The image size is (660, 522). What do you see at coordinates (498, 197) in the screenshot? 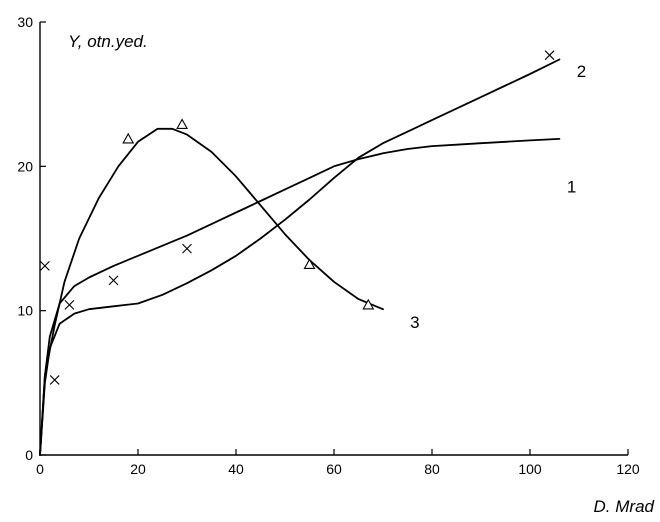
I see `labels: 1 2 3` at bounding box center [498, 197].